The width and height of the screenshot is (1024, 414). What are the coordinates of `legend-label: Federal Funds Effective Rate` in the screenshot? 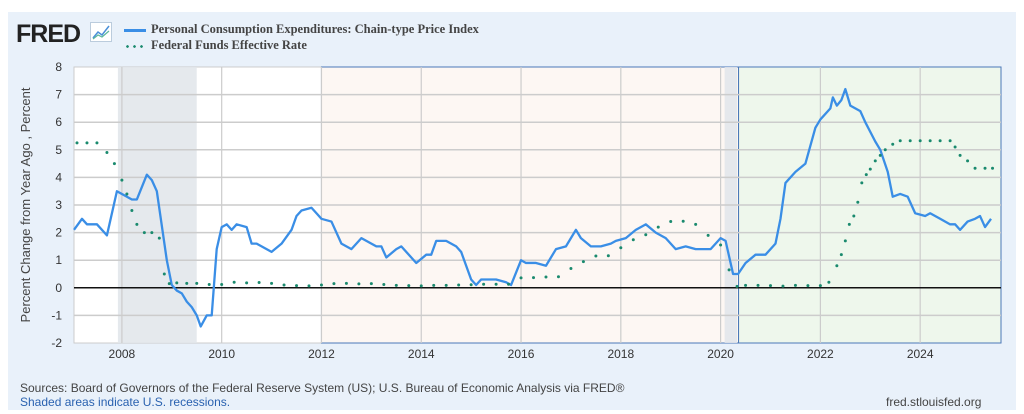 It's located at (229, 45).